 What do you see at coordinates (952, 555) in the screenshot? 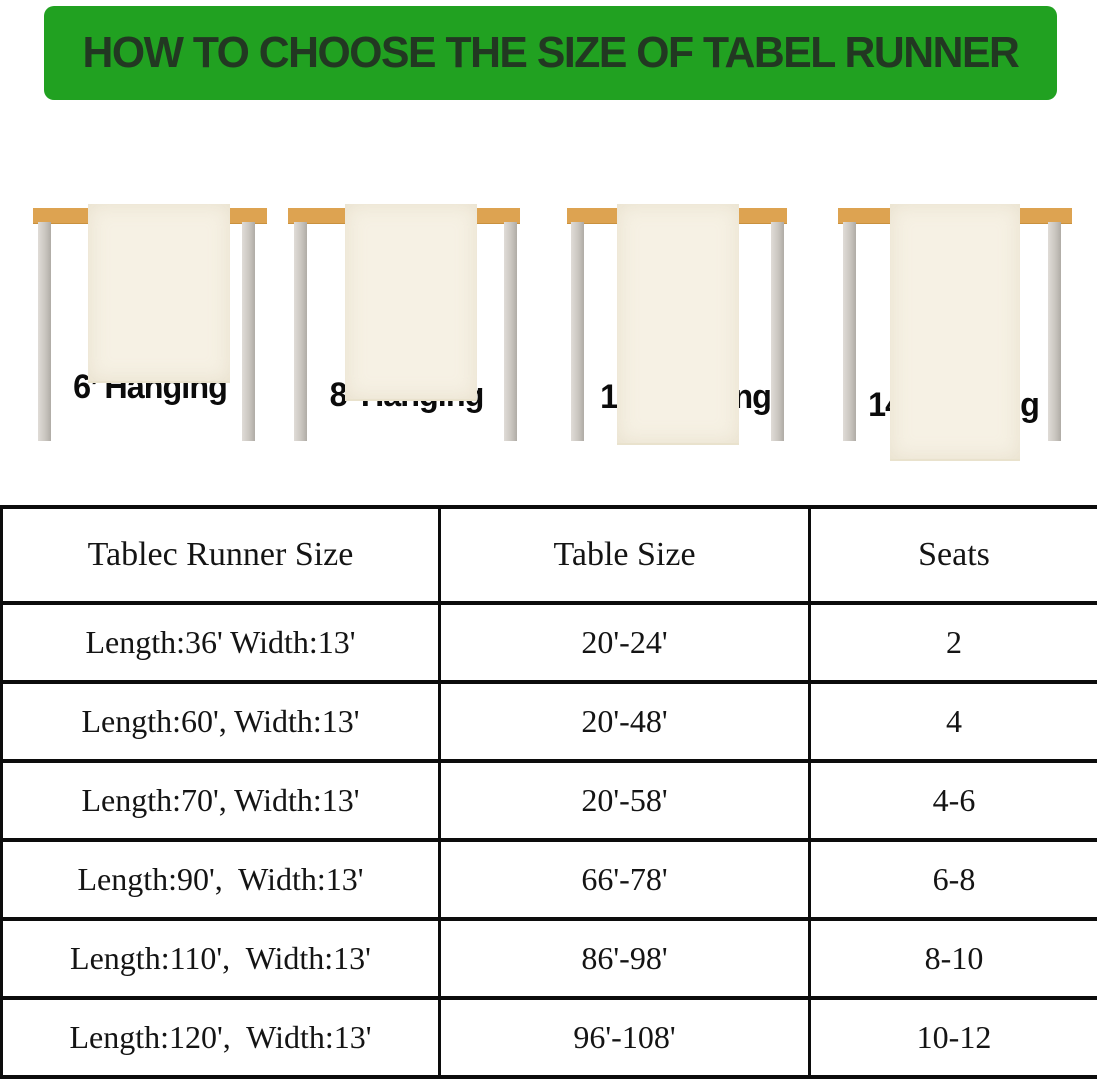
I see `column-header-seats: Seats` at bounding box center [952, 555].